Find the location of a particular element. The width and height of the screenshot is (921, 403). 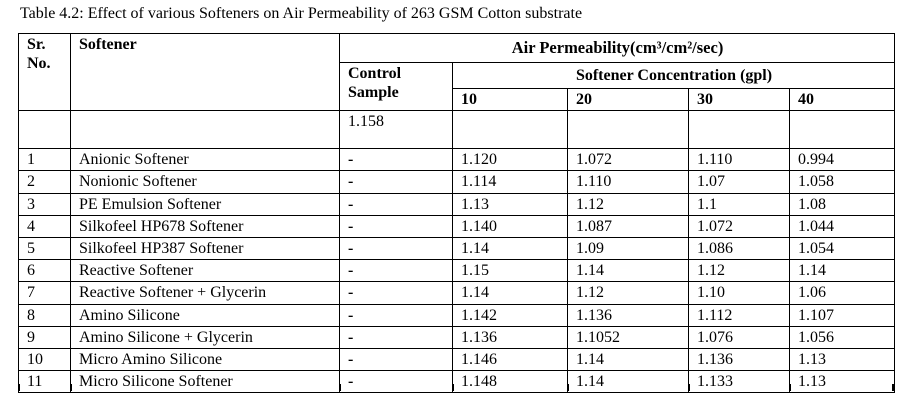

sr-no-cell: 9 is located at coordinates (44, 337).